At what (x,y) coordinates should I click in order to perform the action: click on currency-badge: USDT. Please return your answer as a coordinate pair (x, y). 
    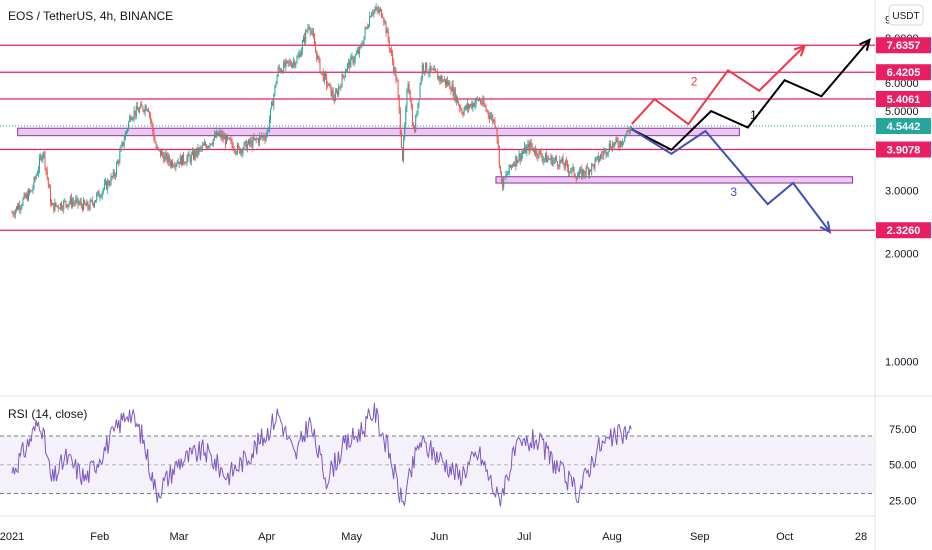
    Looking at the image, I should click on (906, 15).